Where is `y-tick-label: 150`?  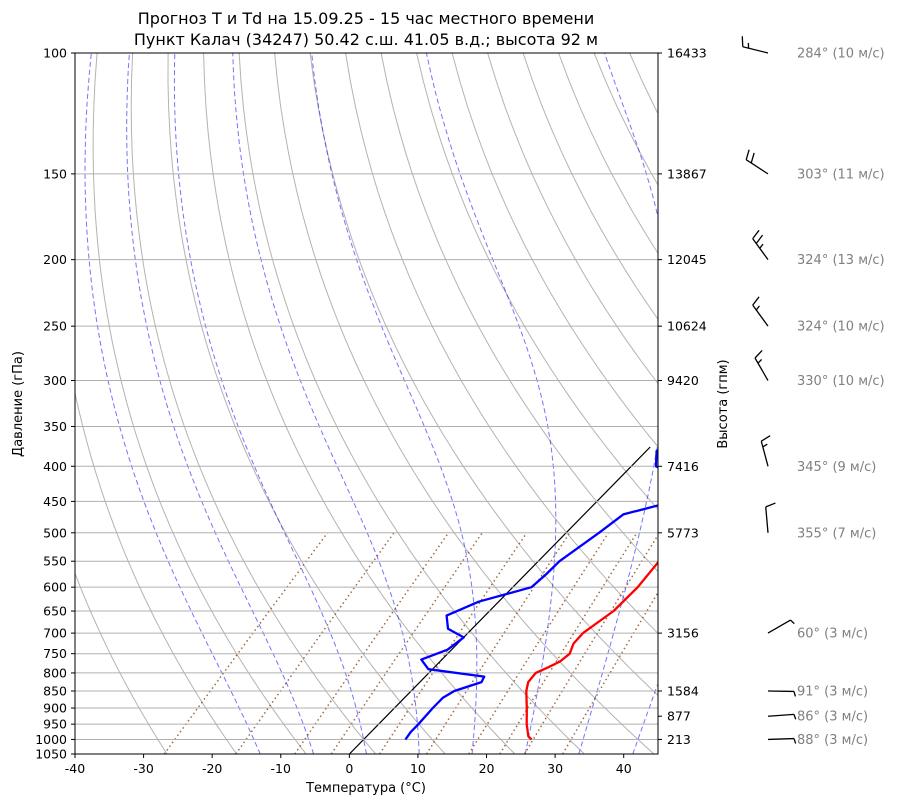
y-tick-label: 150 is located at coordinates (55, 173).